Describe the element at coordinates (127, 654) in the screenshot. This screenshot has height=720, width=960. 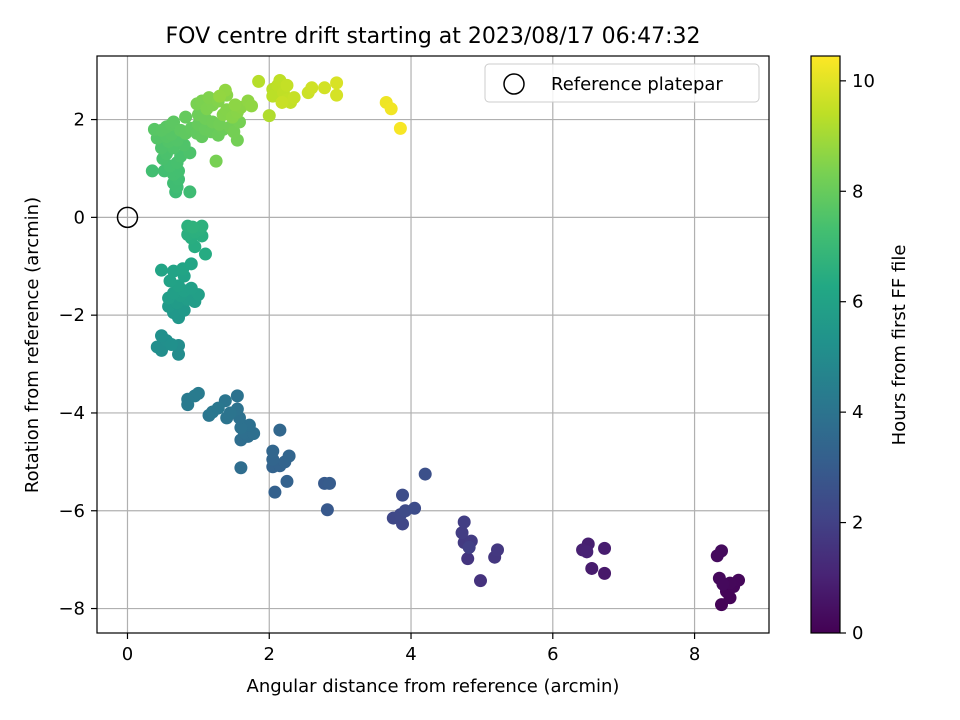
I see `x-tick-label: 0` at that location.